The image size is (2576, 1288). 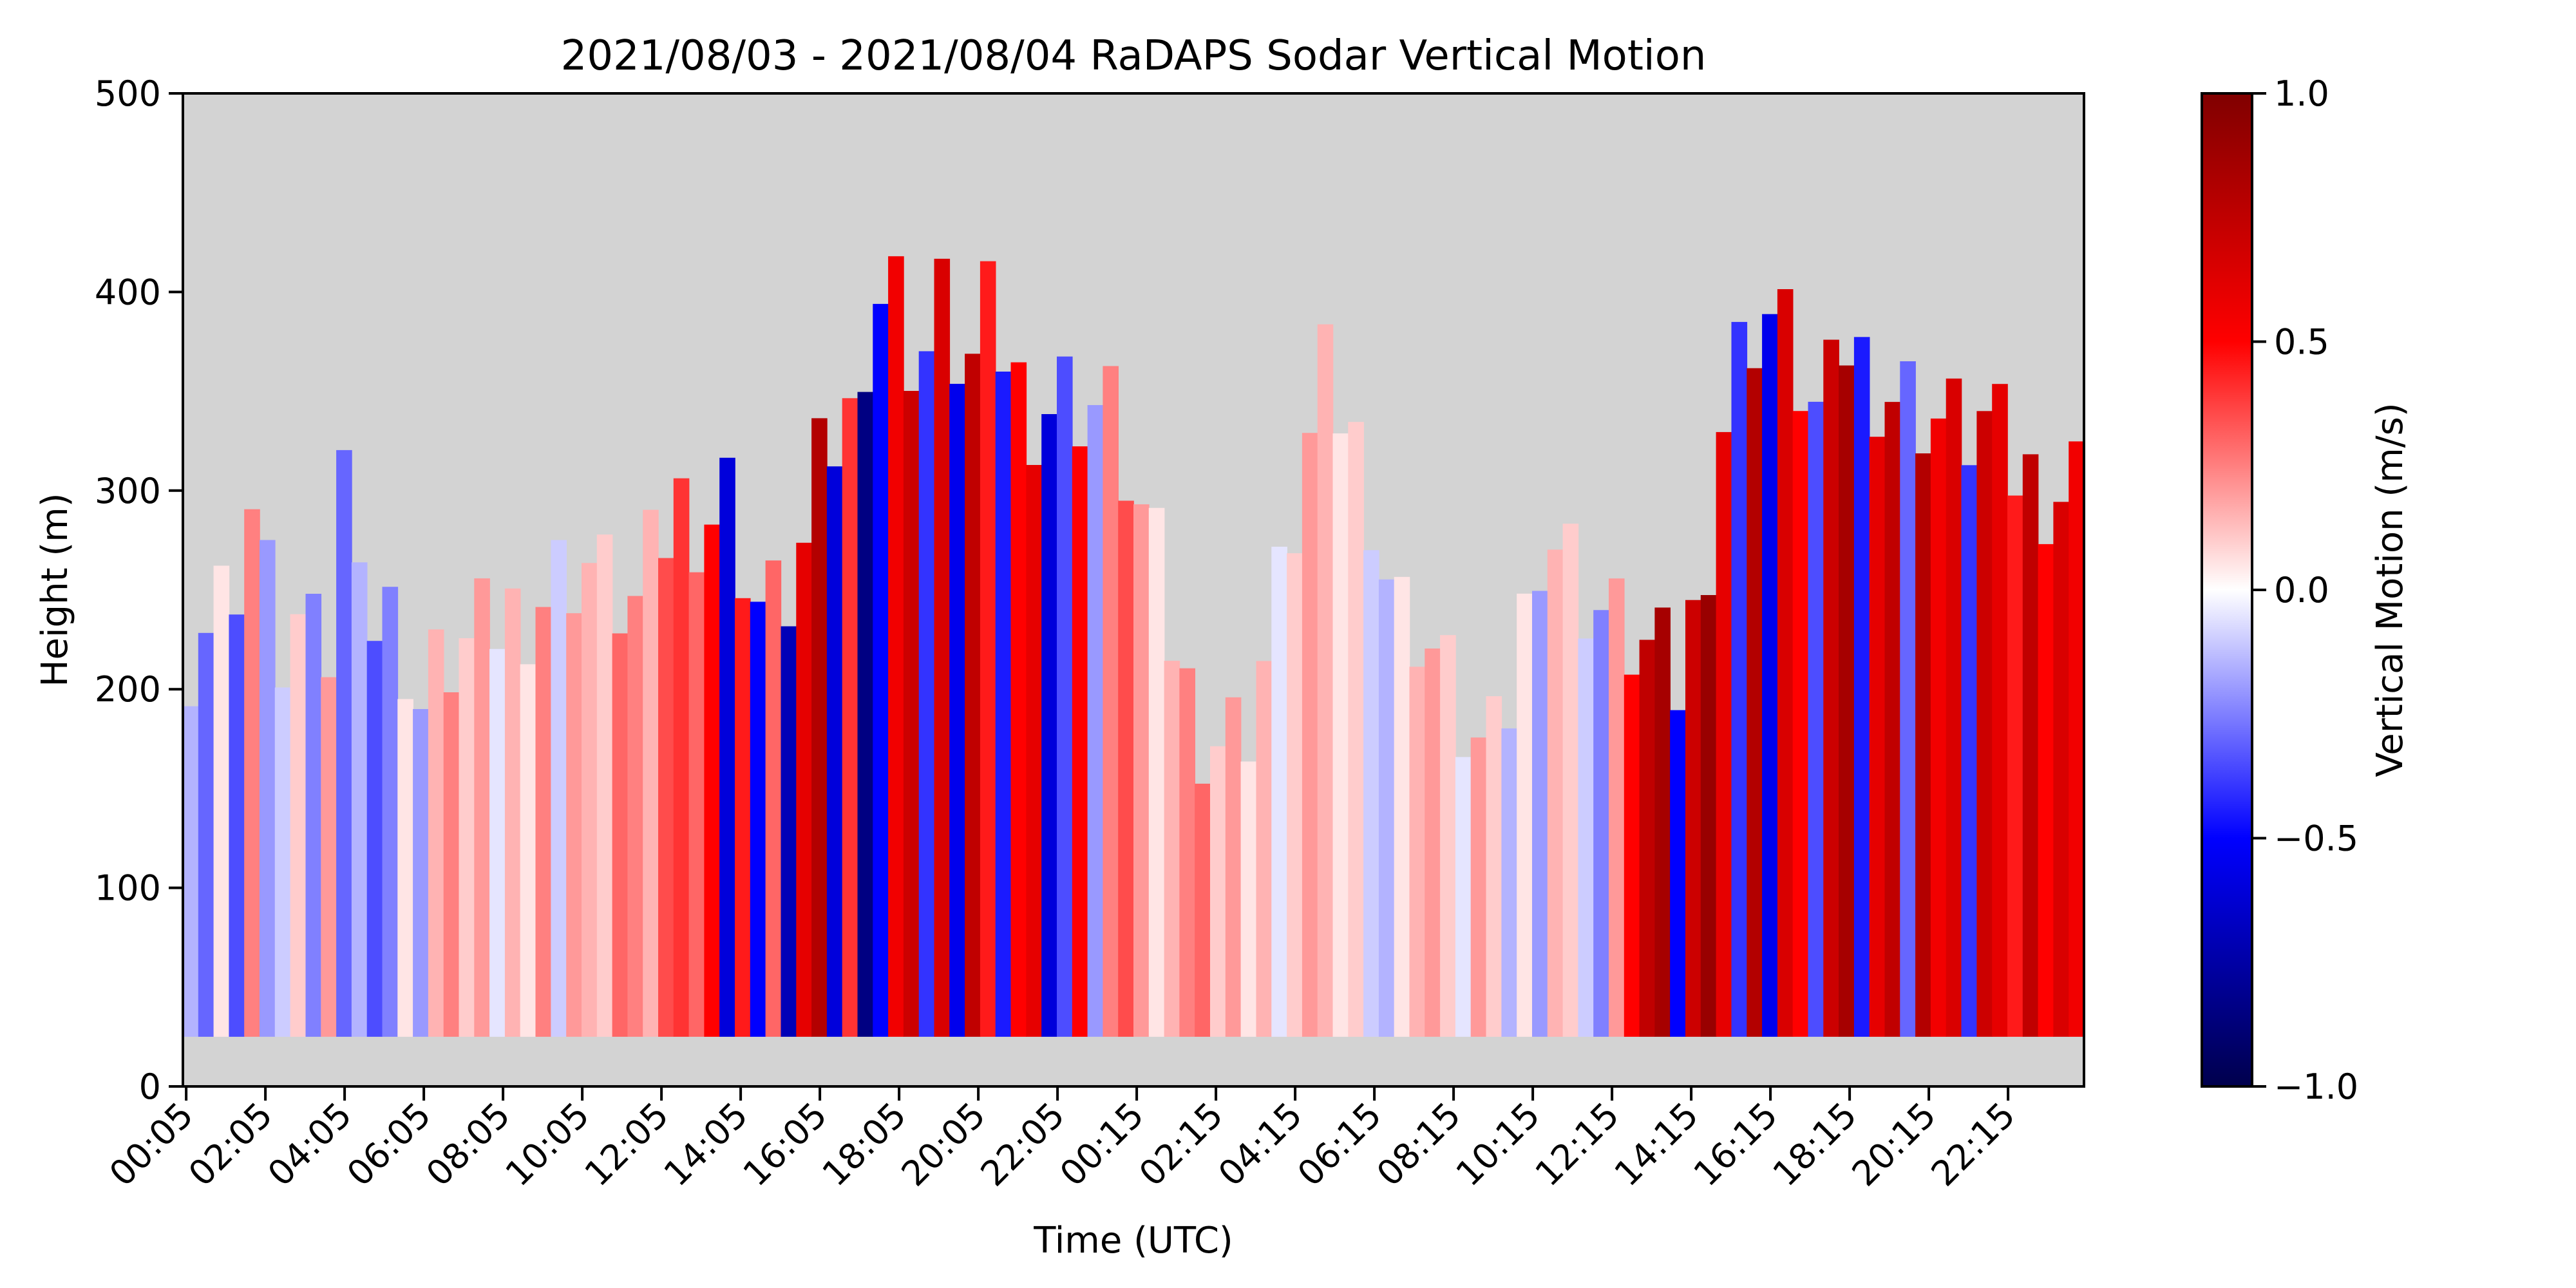 I want to click on x-tick-label: 22:05, so click(x=1023, y=1145).